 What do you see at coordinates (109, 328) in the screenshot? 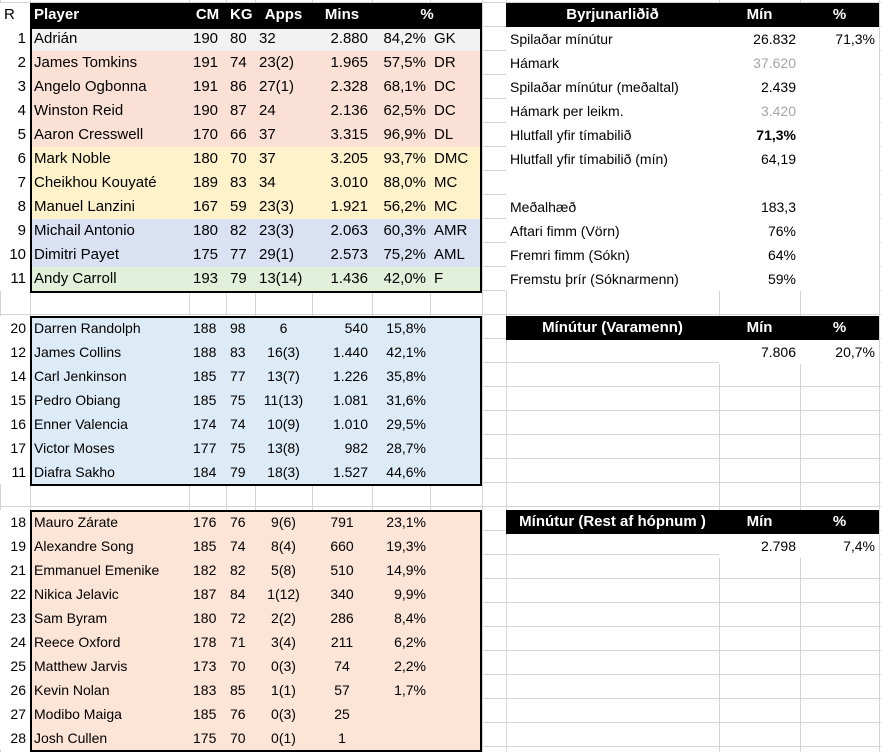
I see `player-name: Darren Randolph` at bounding box center [109, 328].